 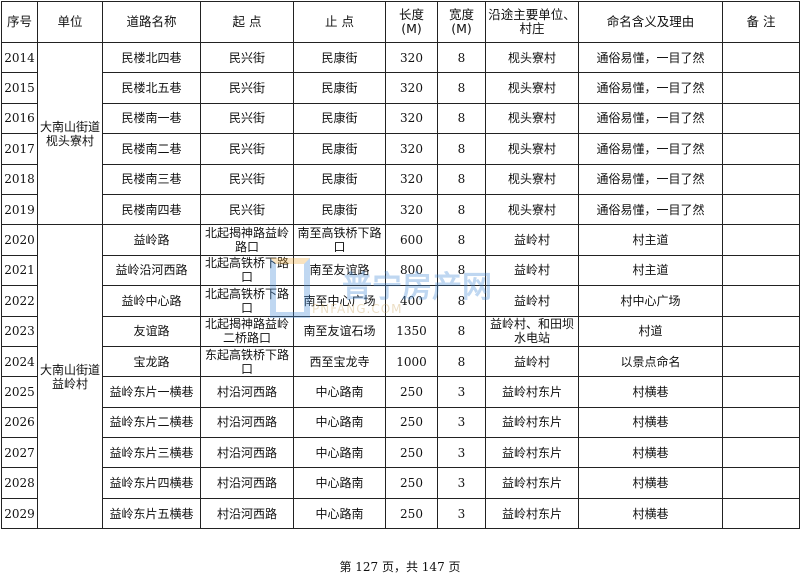 I want to click on col-length-header: 长度 (M), so click(x=411, y=22).